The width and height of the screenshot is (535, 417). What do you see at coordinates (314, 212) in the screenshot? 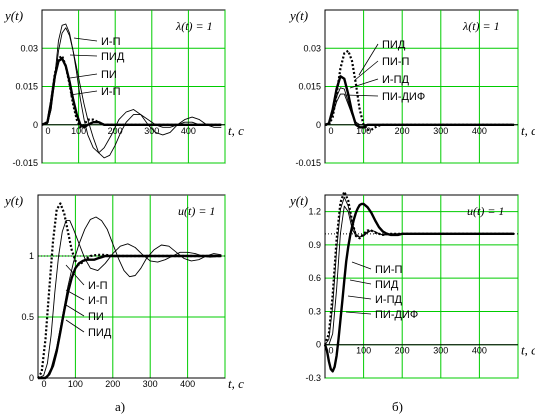
I see `y-tick-label: 1.2` at bounding box center [314, 212].